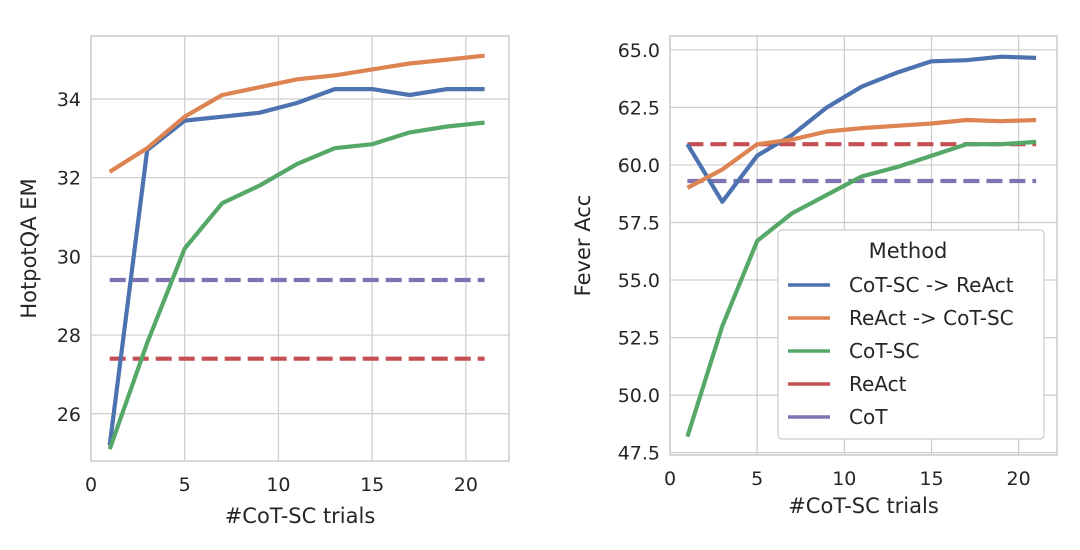 The height and width of the screenshot is (550, 1080). Describe the element at coordinates (884, 351) in the screenshot. I see `legend-label-cot-sc: CoT-SC` at that location.